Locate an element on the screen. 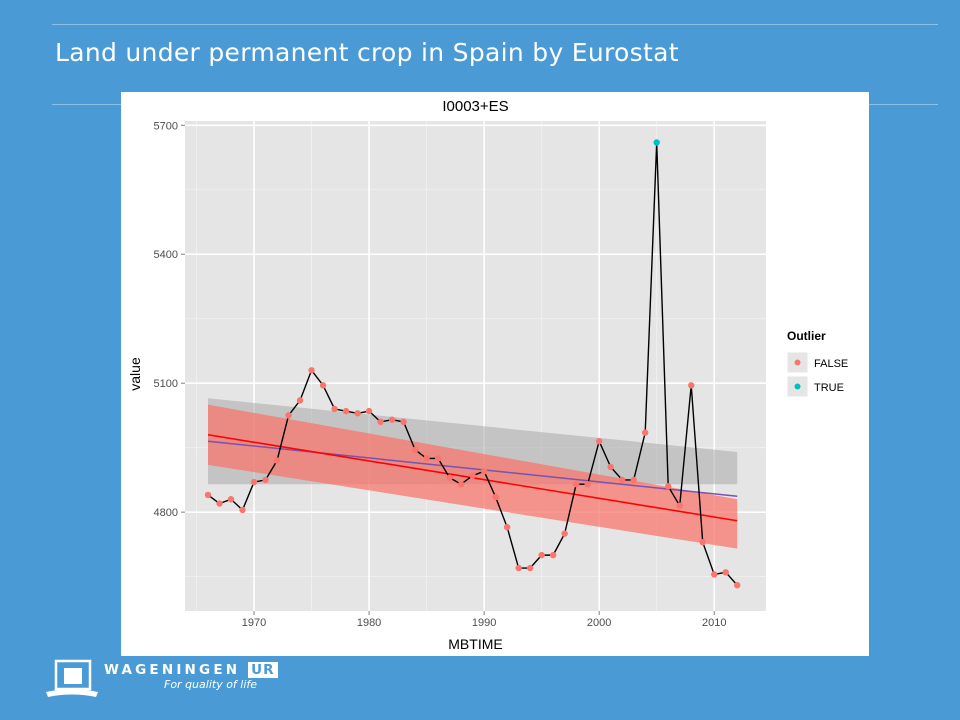 The width and height of the screenshot is (960, 720). outlier-point is located at coordinates (656, 142).